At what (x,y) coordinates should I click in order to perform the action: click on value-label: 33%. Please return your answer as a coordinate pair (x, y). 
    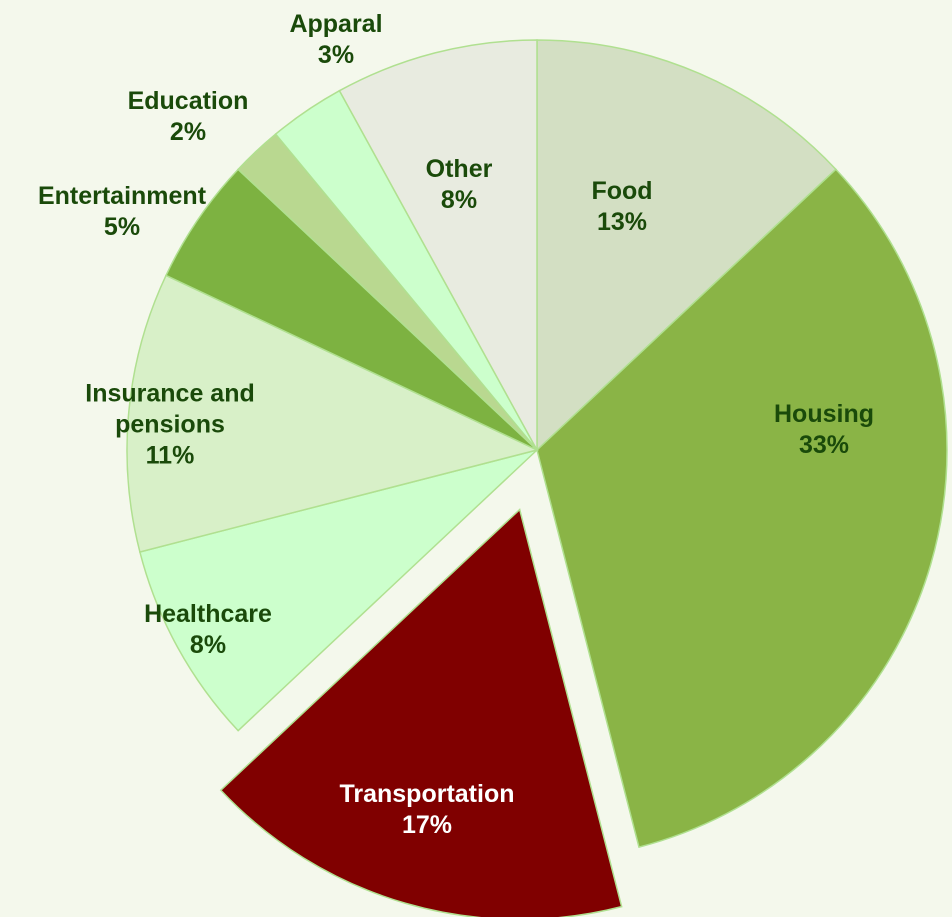
    Looking at the image, I should click on (824, 445).